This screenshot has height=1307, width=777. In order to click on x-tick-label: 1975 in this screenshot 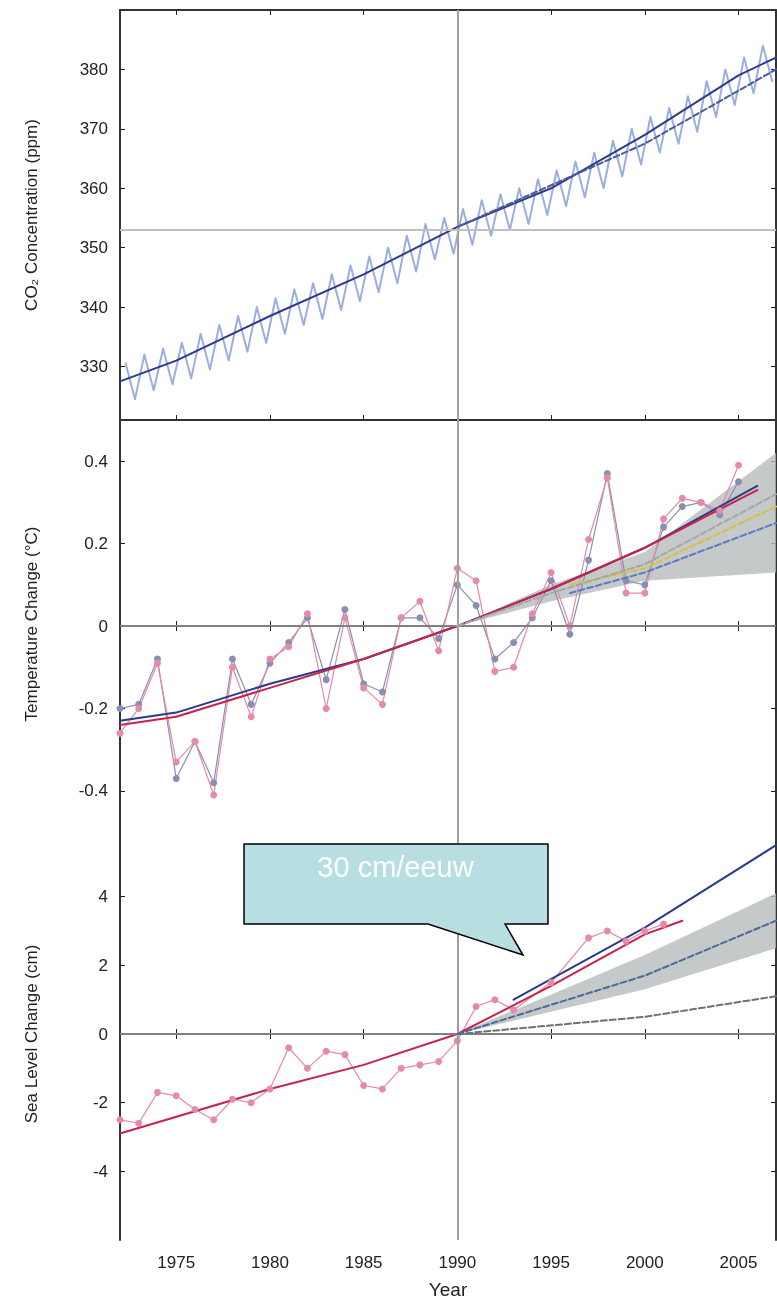, I will do `click(176, 1262)`.